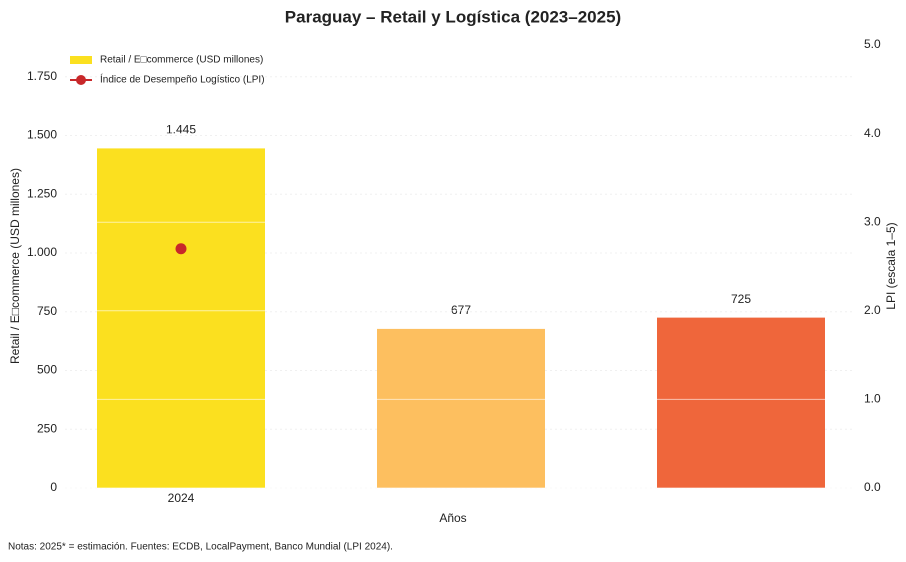 The image size is (906, 562). What do you see at coordinates (872, 399) in the screenshot?
I see `y2-tick-label: 1.0` at bounding box center [872, 399].